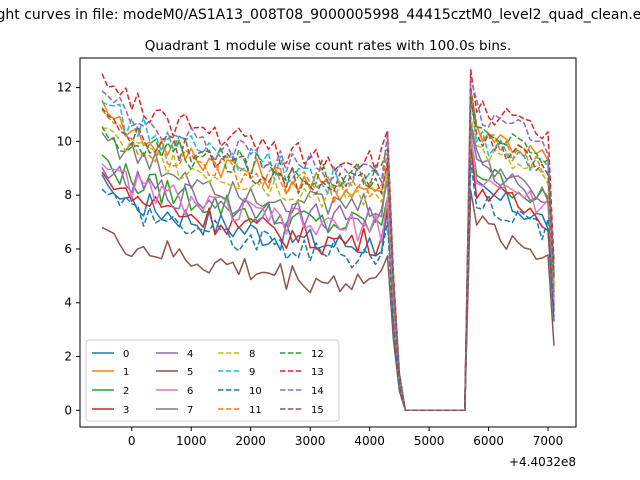 The width and height of the screenshot is (640, 480). What do you see at coordinates (190, 410) in the screenshot?
I see `legend-label-7: 7` at bounding box center [190, 410].